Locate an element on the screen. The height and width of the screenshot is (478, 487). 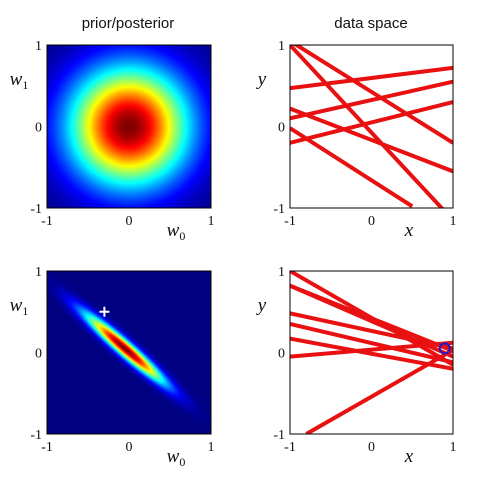
heatmap-posterior is located at coordinates (129, 352).